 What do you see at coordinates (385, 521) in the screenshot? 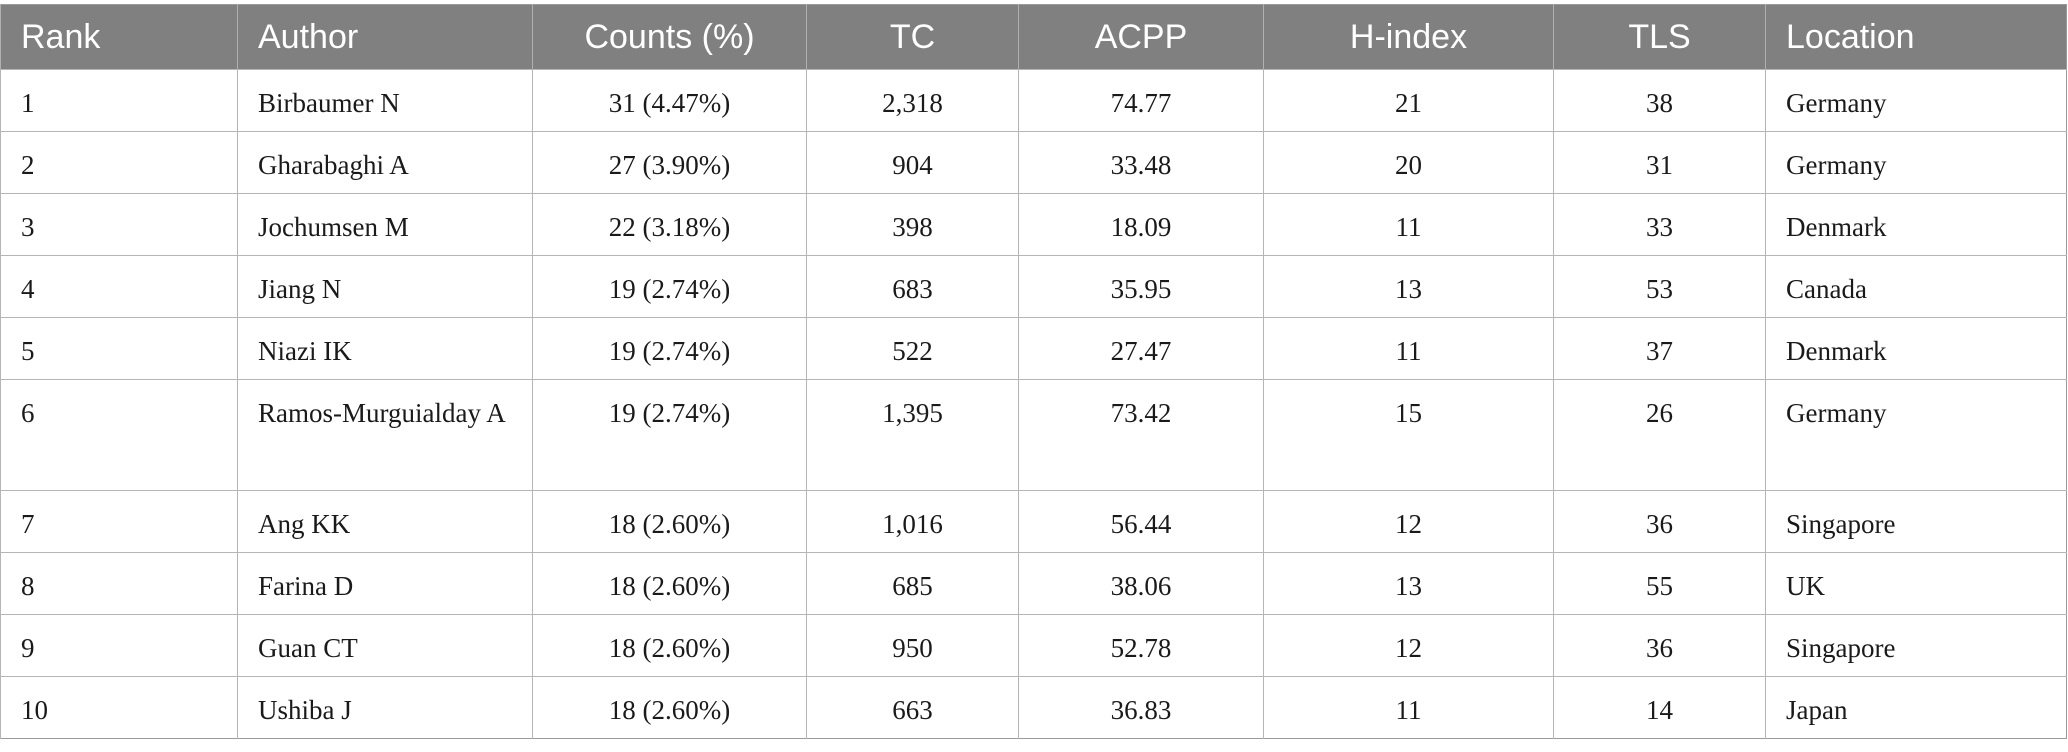
I see `cell-author: Ang KK` at bounding box center [385, 521].